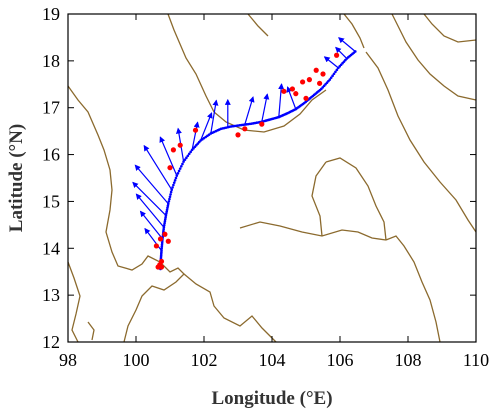 The height and width of the screenshot is (415, 500). I want to click on y-tick-label: 16, so click(51, 155).